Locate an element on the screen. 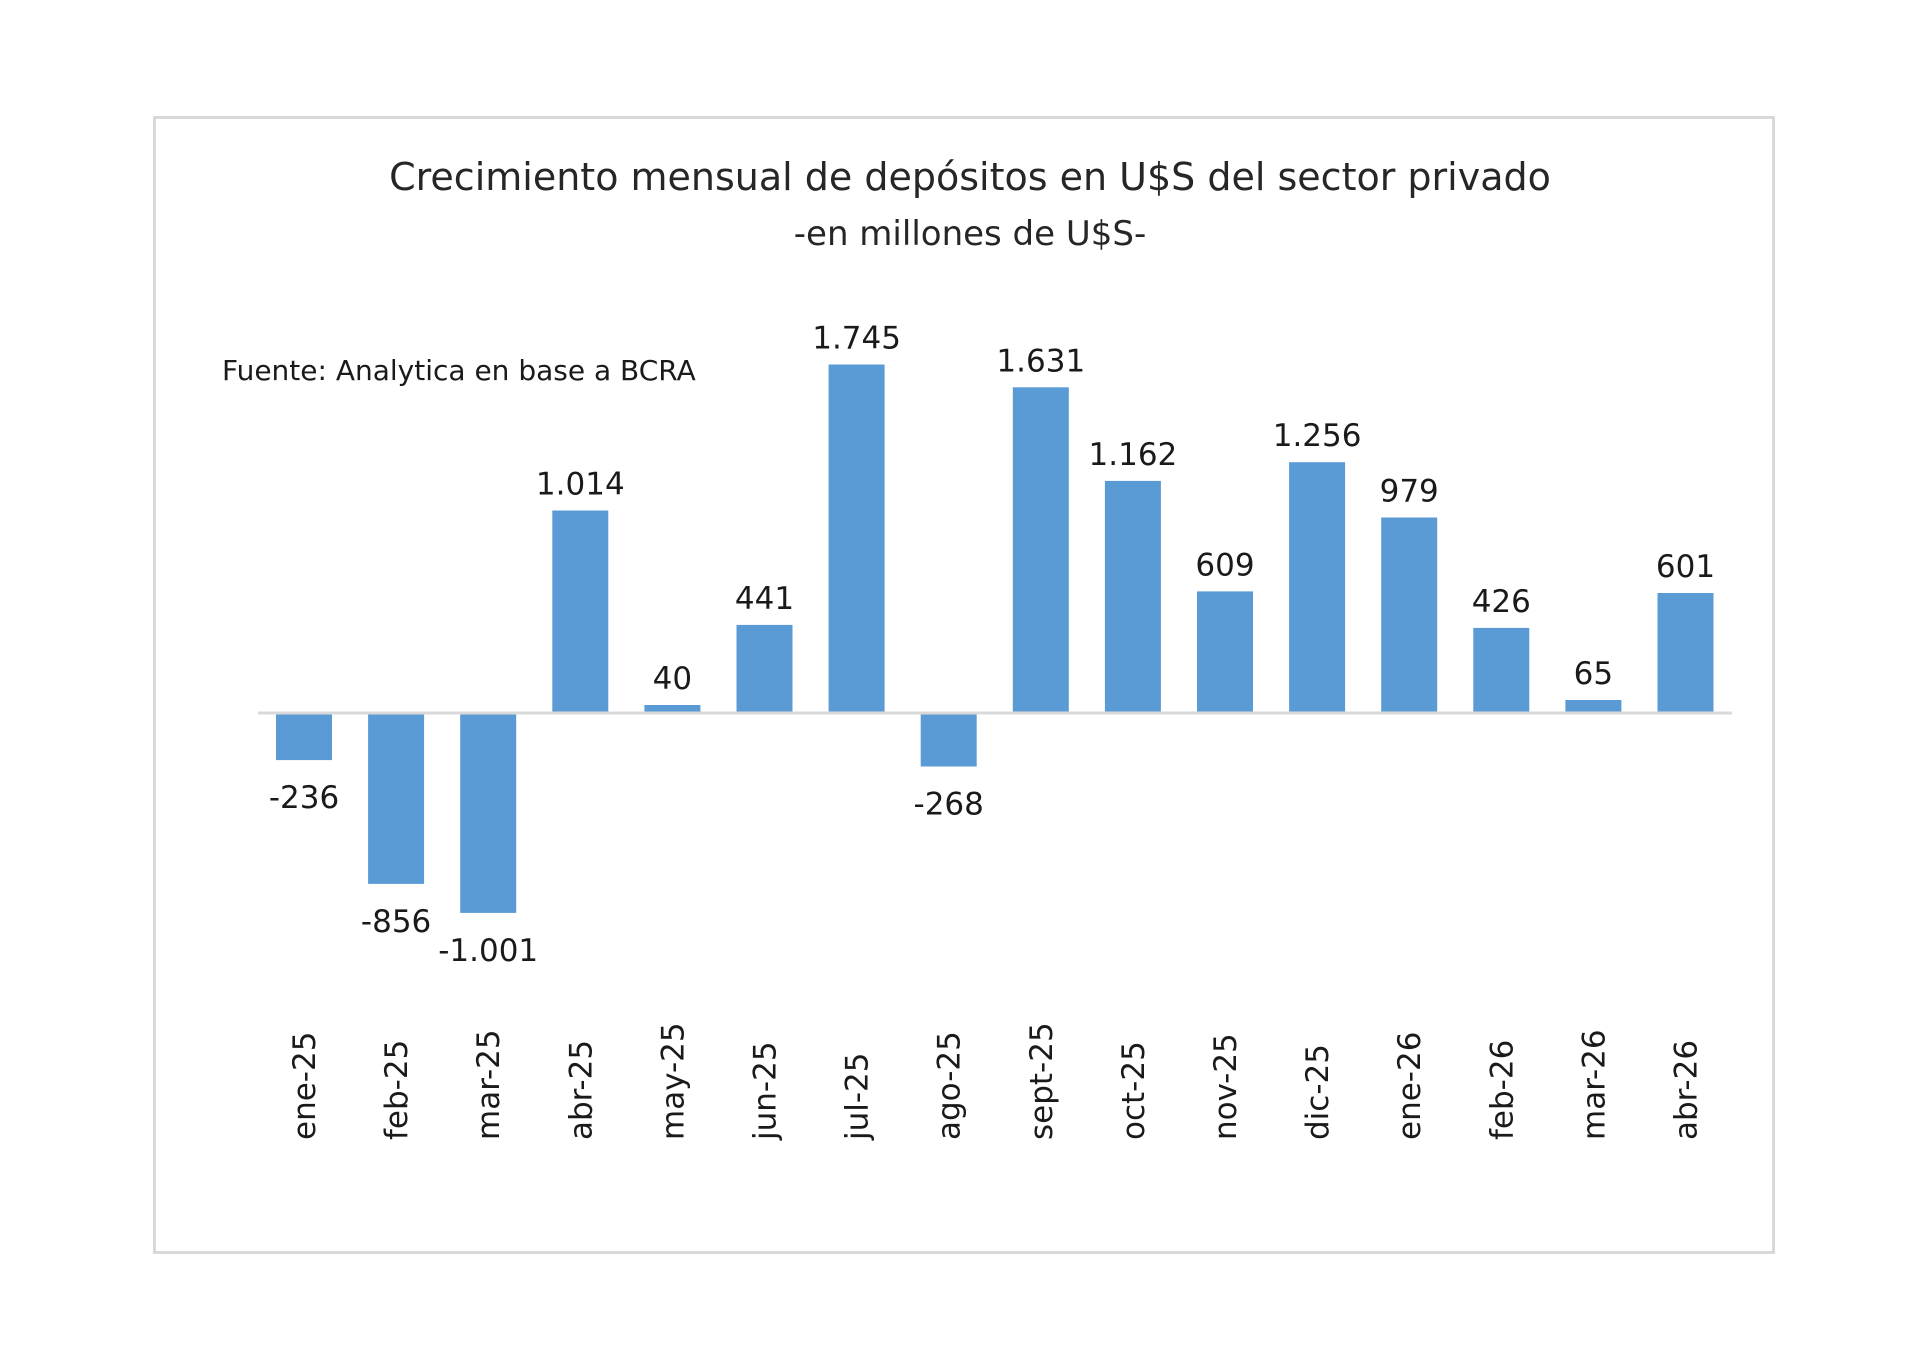  chart-subtitle: -en millones de U$S- is located at coordinates (970, 234).